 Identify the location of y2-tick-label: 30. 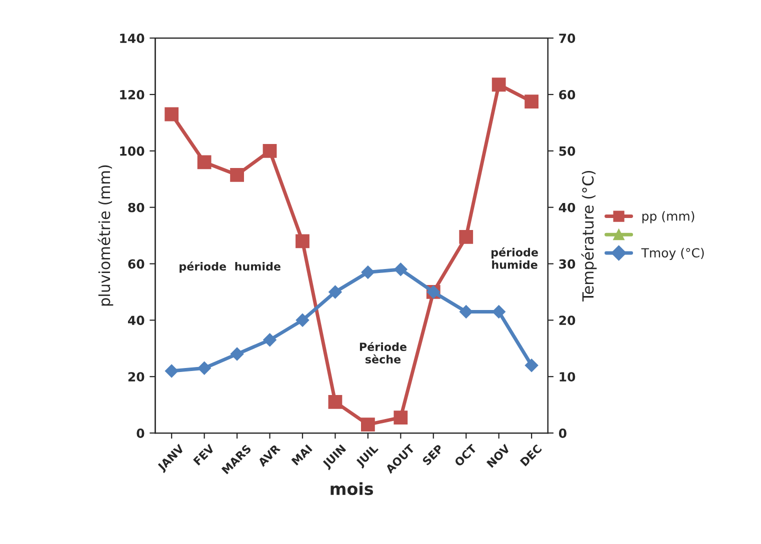
(567, 264).